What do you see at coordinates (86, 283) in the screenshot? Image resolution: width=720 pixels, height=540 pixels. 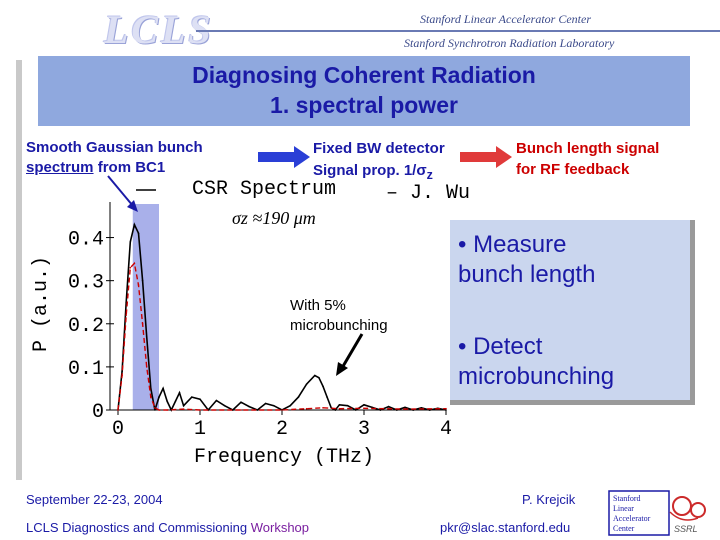 I see `y-tick-label-3: 0.3` at bounding box center [86, 283].